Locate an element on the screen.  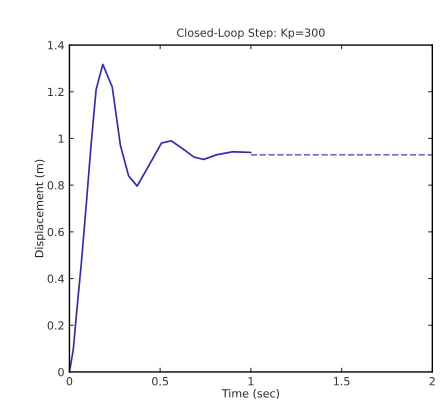
x-axis-title: Time (sec) is located at coordinates (250, 393).